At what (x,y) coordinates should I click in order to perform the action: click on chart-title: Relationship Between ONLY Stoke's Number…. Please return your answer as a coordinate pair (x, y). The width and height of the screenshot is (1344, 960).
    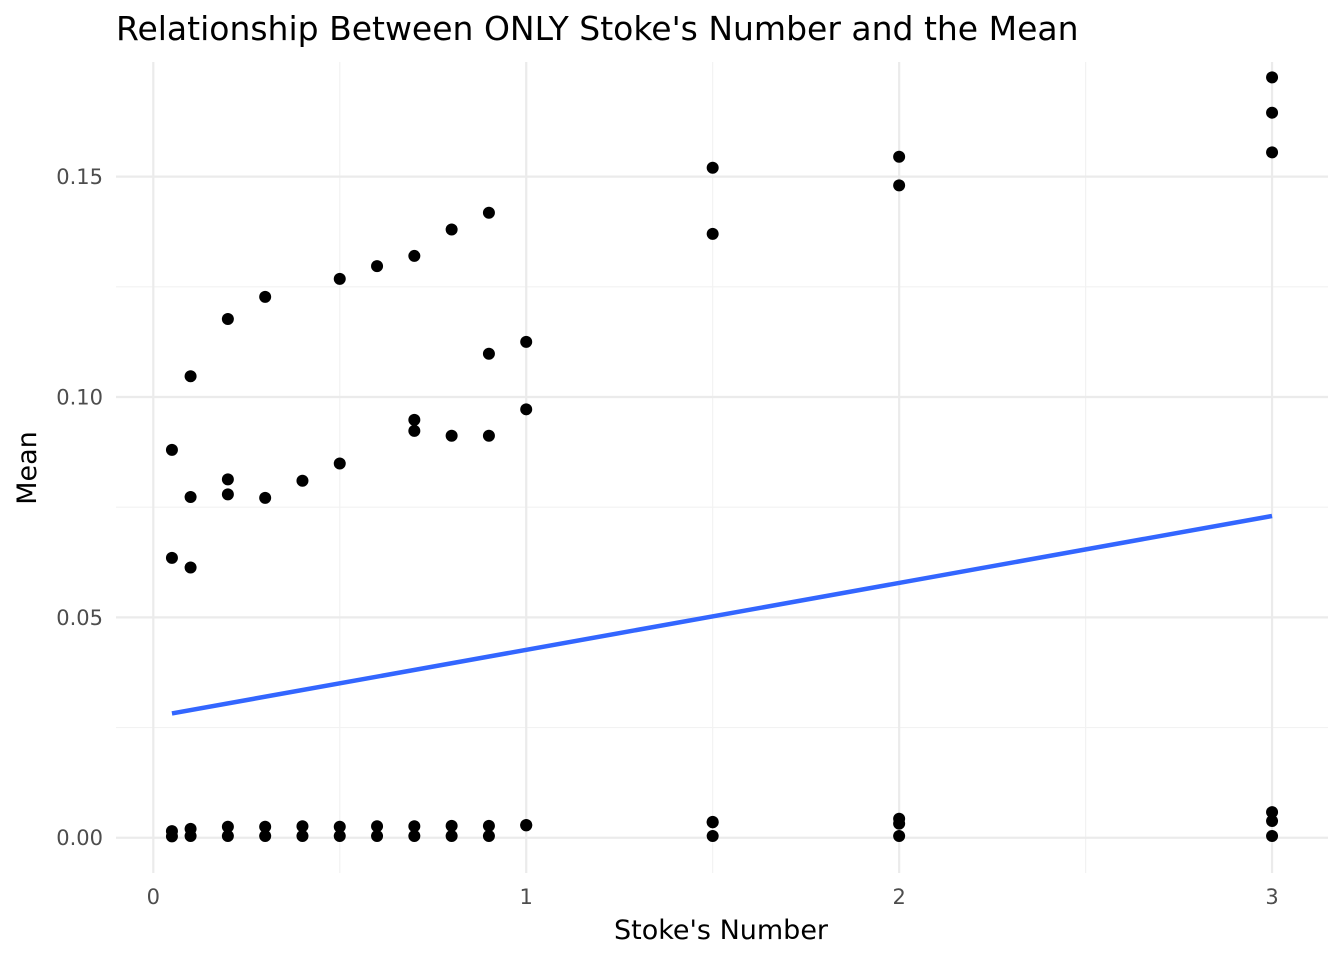
    Looking at the image, I should click on (597, 28).